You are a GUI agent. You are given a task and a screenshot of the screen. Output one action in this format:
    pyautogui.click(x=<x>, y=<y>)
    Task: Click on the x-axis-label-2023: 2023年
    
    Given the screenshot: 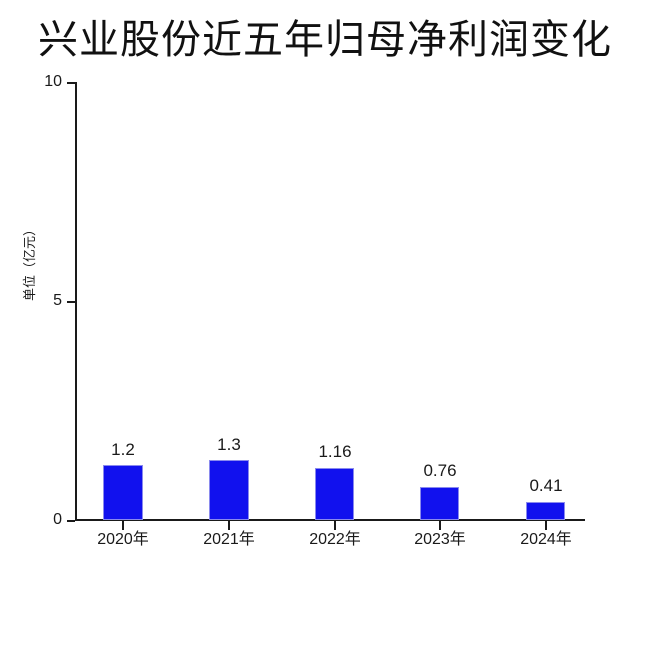 What is the action you would take?
    pyautogui.click(x=440, y=539)
    